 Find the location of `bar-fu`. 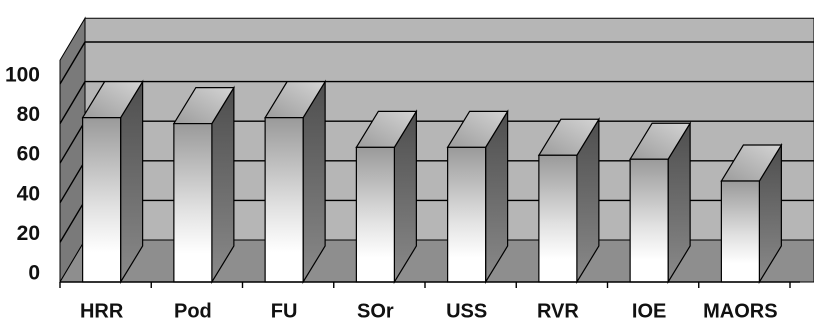

bar-fu is located at coordinates (295, 182).